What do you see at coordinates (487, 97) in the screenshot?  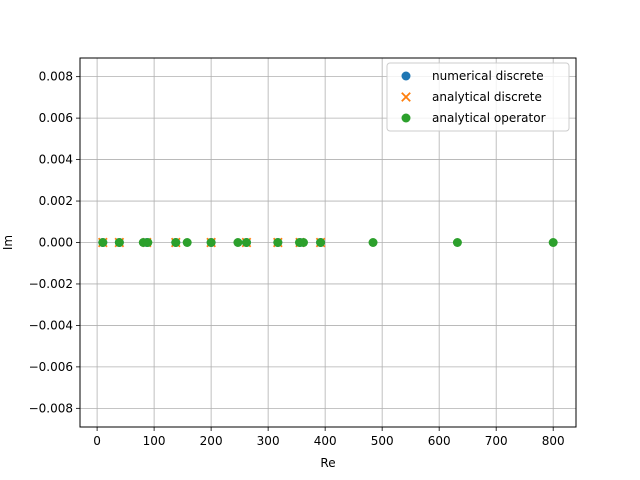 I see `legend-label: analytical discrete` at bounding box center [487, 97].